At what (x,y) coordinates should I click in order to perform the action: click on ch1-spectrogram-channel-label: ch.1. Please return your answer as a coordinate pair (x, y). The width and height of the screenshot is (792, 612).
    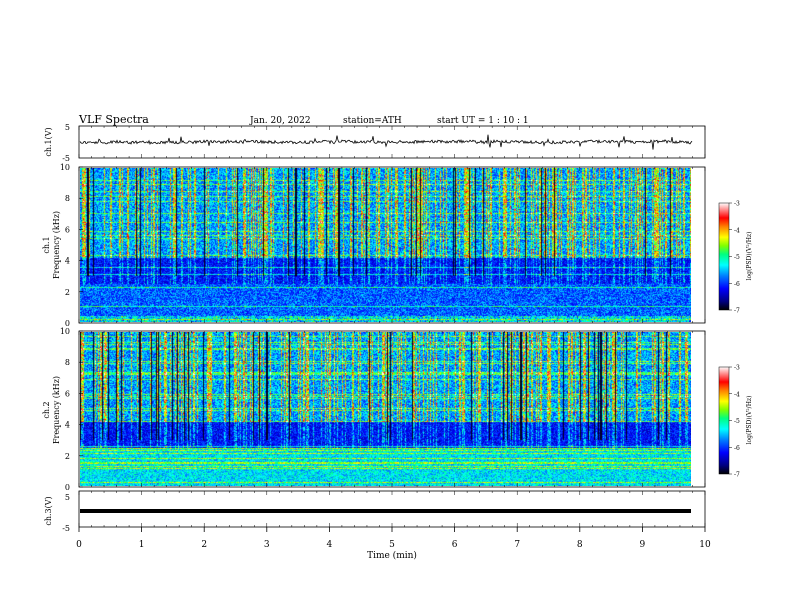
    Looking at the image, I should click on (46, 244).